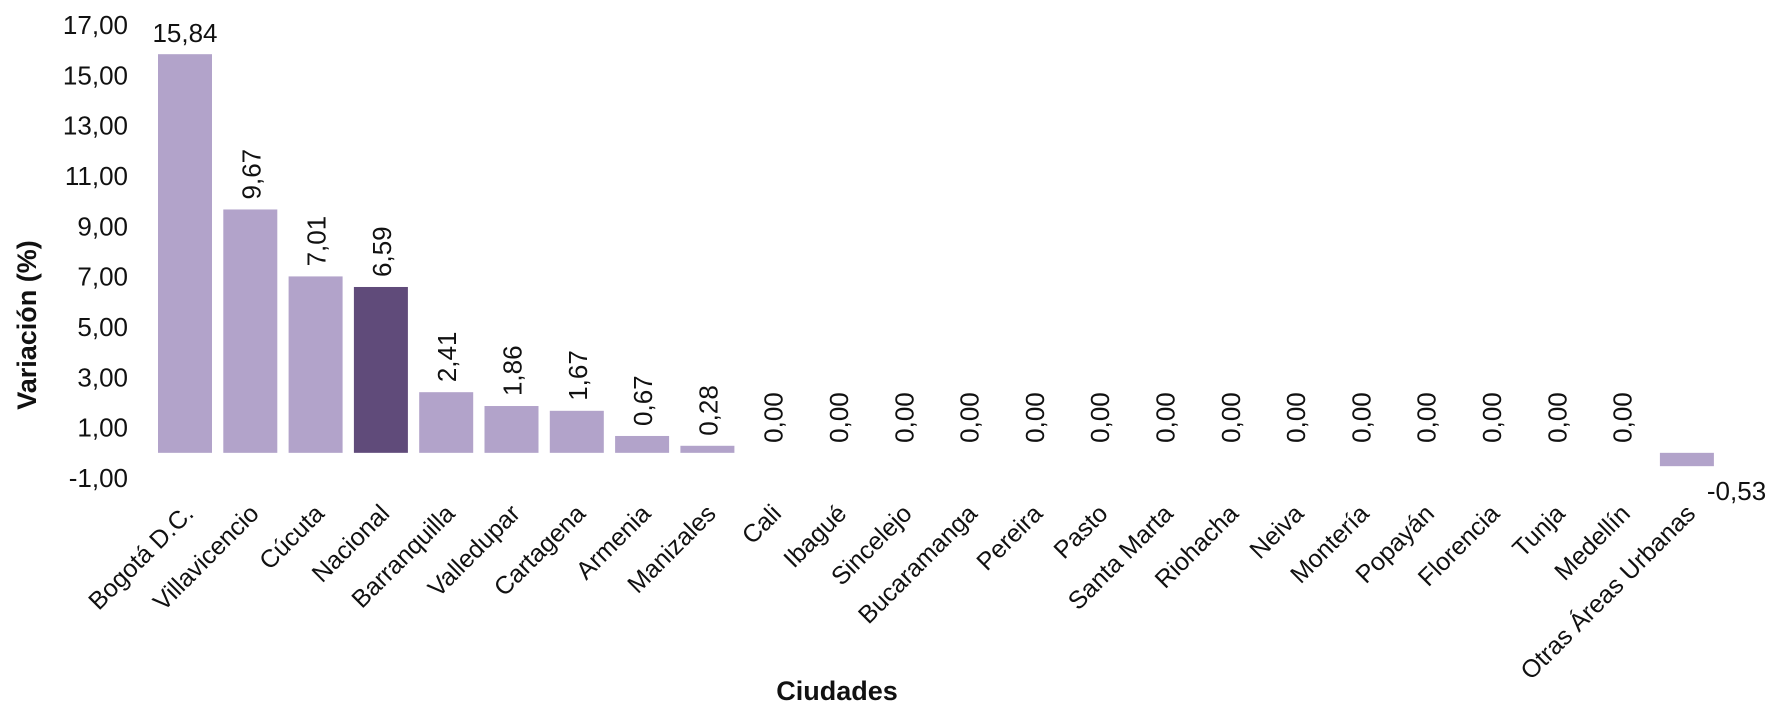  Describe the element at coordinates (1009, 537) in the screenshot. I see `category-label: Pereira` at that location.